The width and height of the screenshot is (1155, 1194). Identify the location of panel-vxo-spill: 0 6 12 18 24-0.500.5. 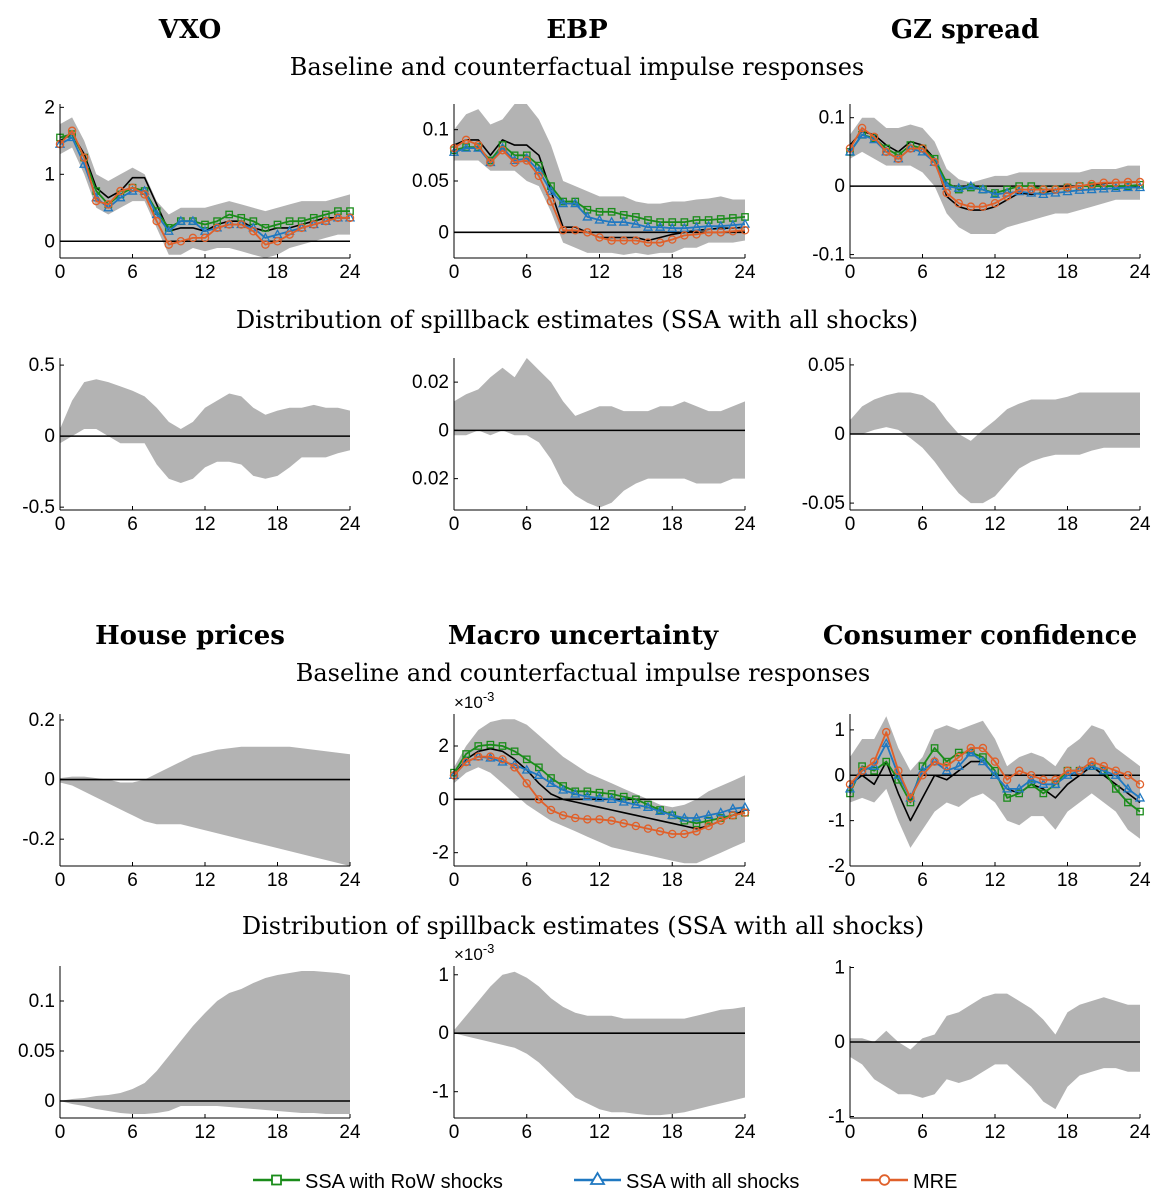
(191, 445).